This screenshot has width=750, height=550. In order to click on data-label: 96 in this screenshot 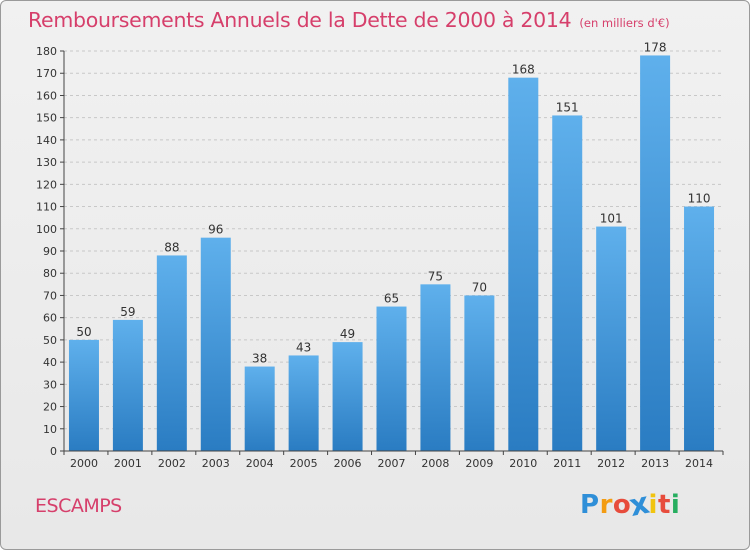, I will do `click(215, 230)`.